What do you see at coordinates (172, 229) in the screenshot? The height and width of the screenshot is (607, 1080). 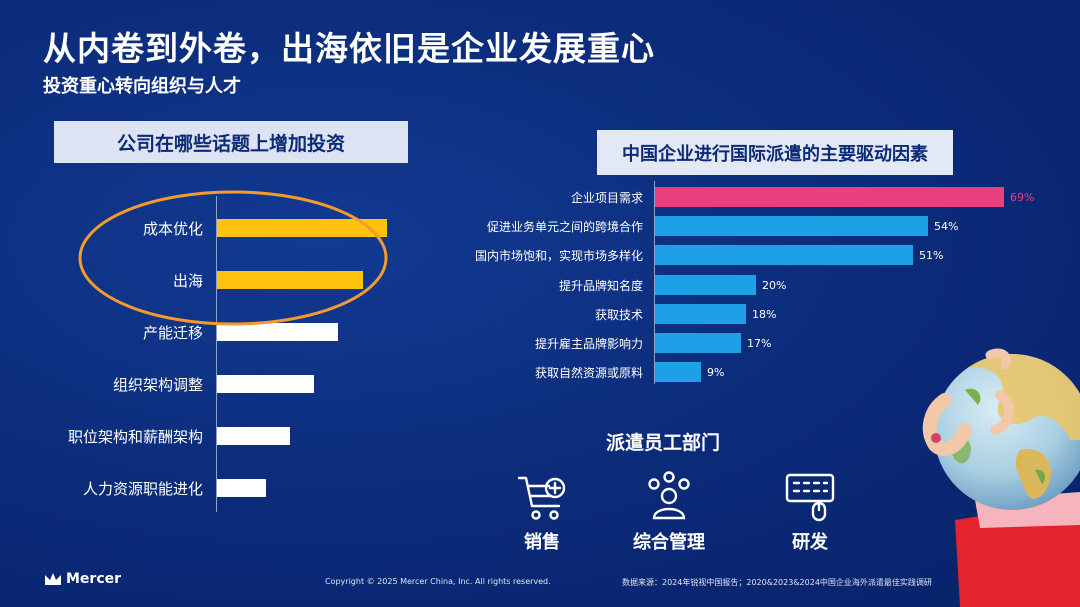 I see `left-chart-category-label: 成本优化` at bounding box center [172, 229].